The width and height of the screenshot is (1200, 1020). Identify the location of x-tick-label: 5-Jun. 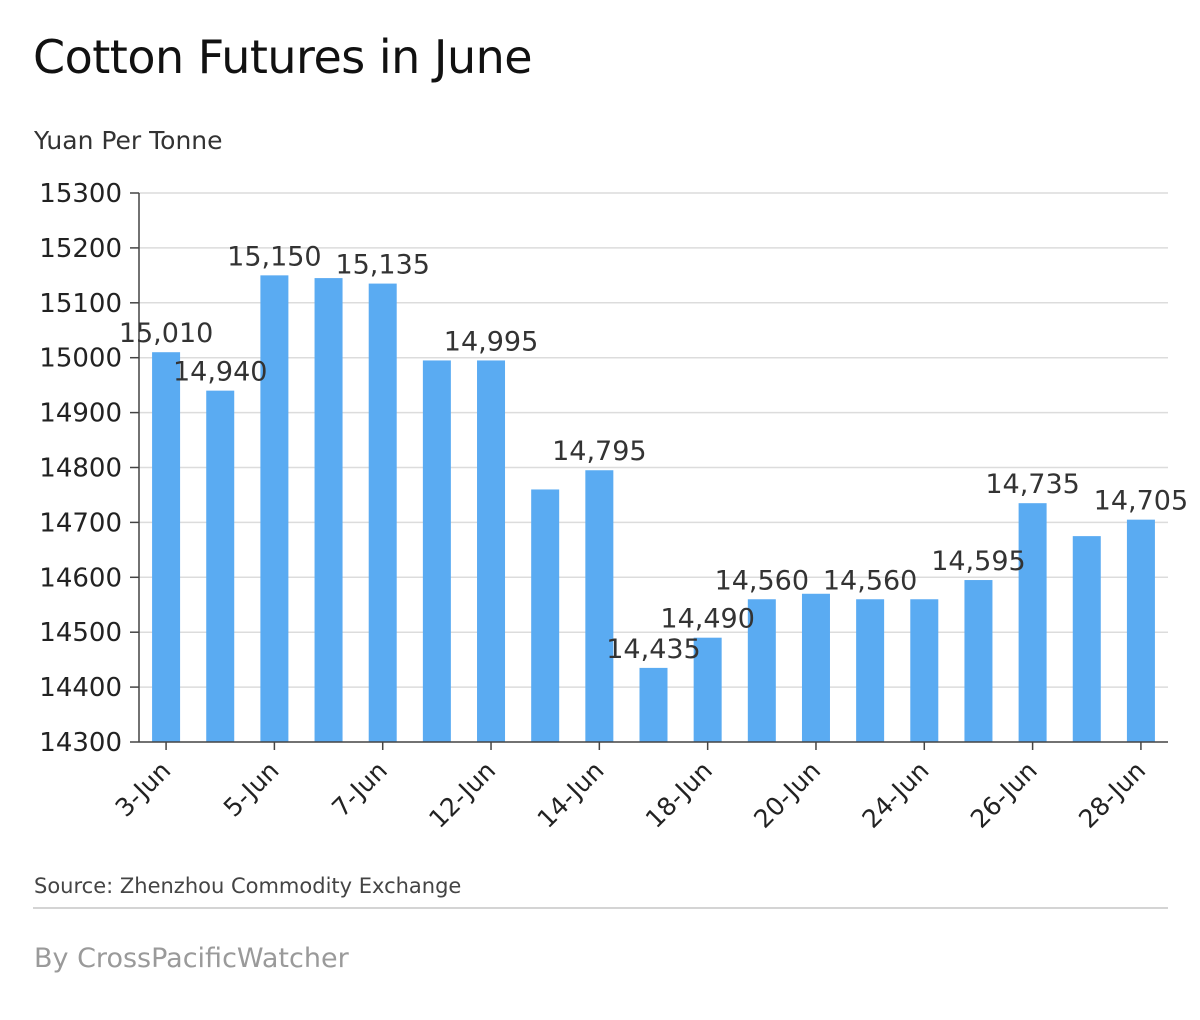
(251, 789).